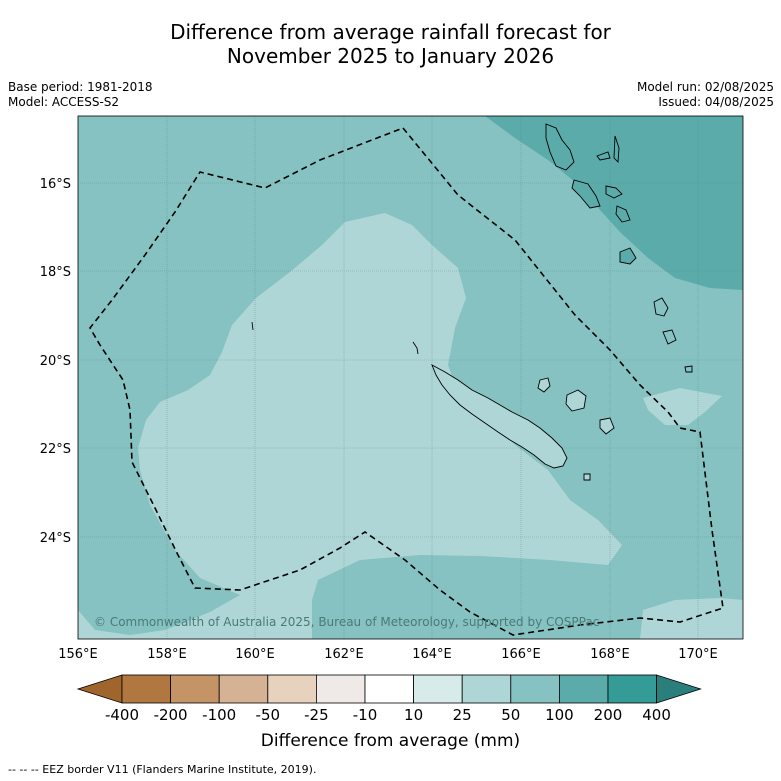 The height and width of the screenshot is (781, 781). Describe the element at coordinates (587, 477) in the screenshot. I see `island-pines` at that location.